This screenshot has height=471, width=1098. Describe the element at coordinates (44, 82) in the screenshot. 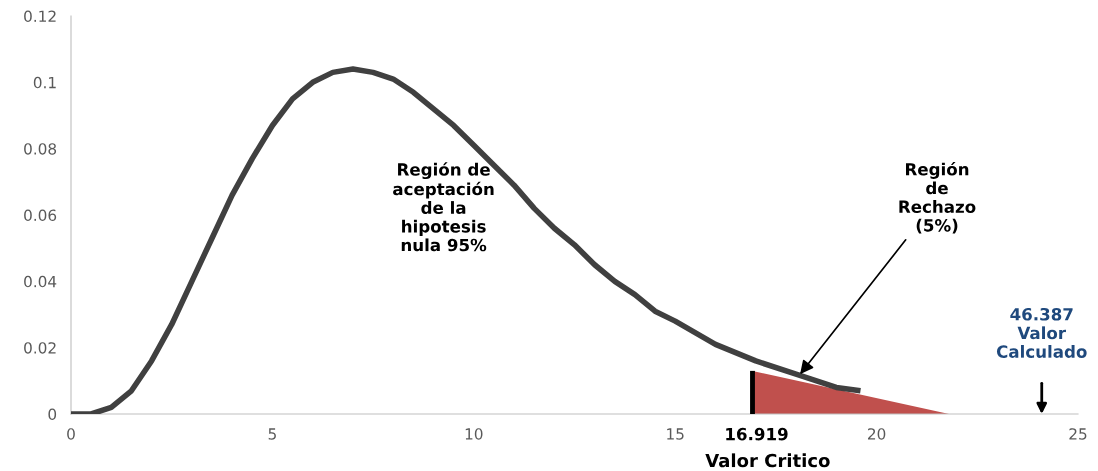

I see `y-tick-label: 0.1` at that location.